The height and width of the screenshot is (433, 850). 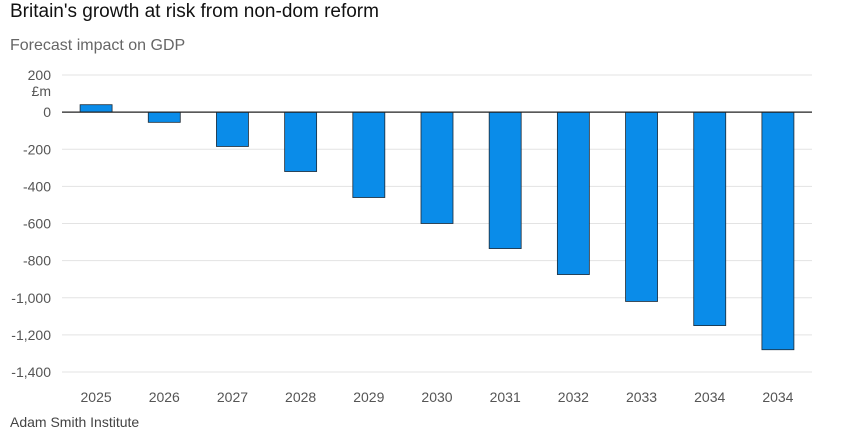 What do you see at coordinates (75, 422) in the screenshot?
I see `source-note: Adam Smith Institute` at bounding box center [75, 422].